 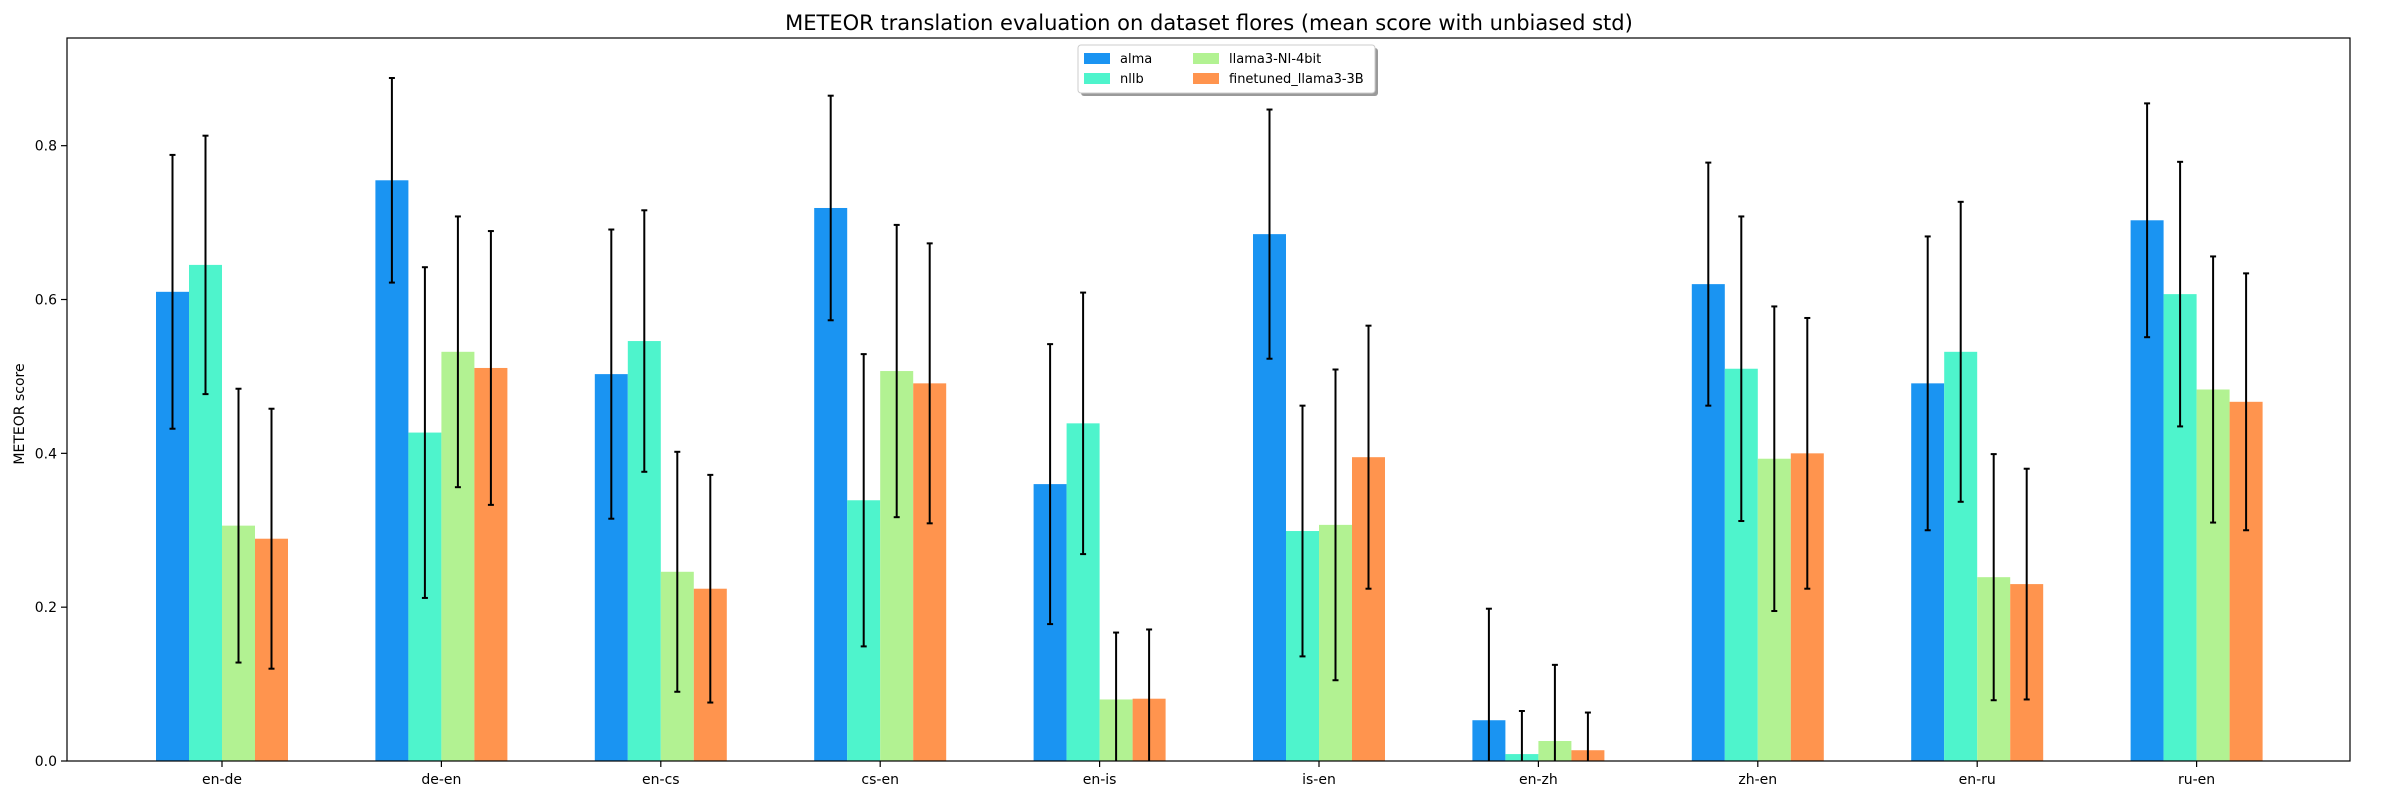 I want to click on x-tick-label: is-en, so click(x=1319, y=780).